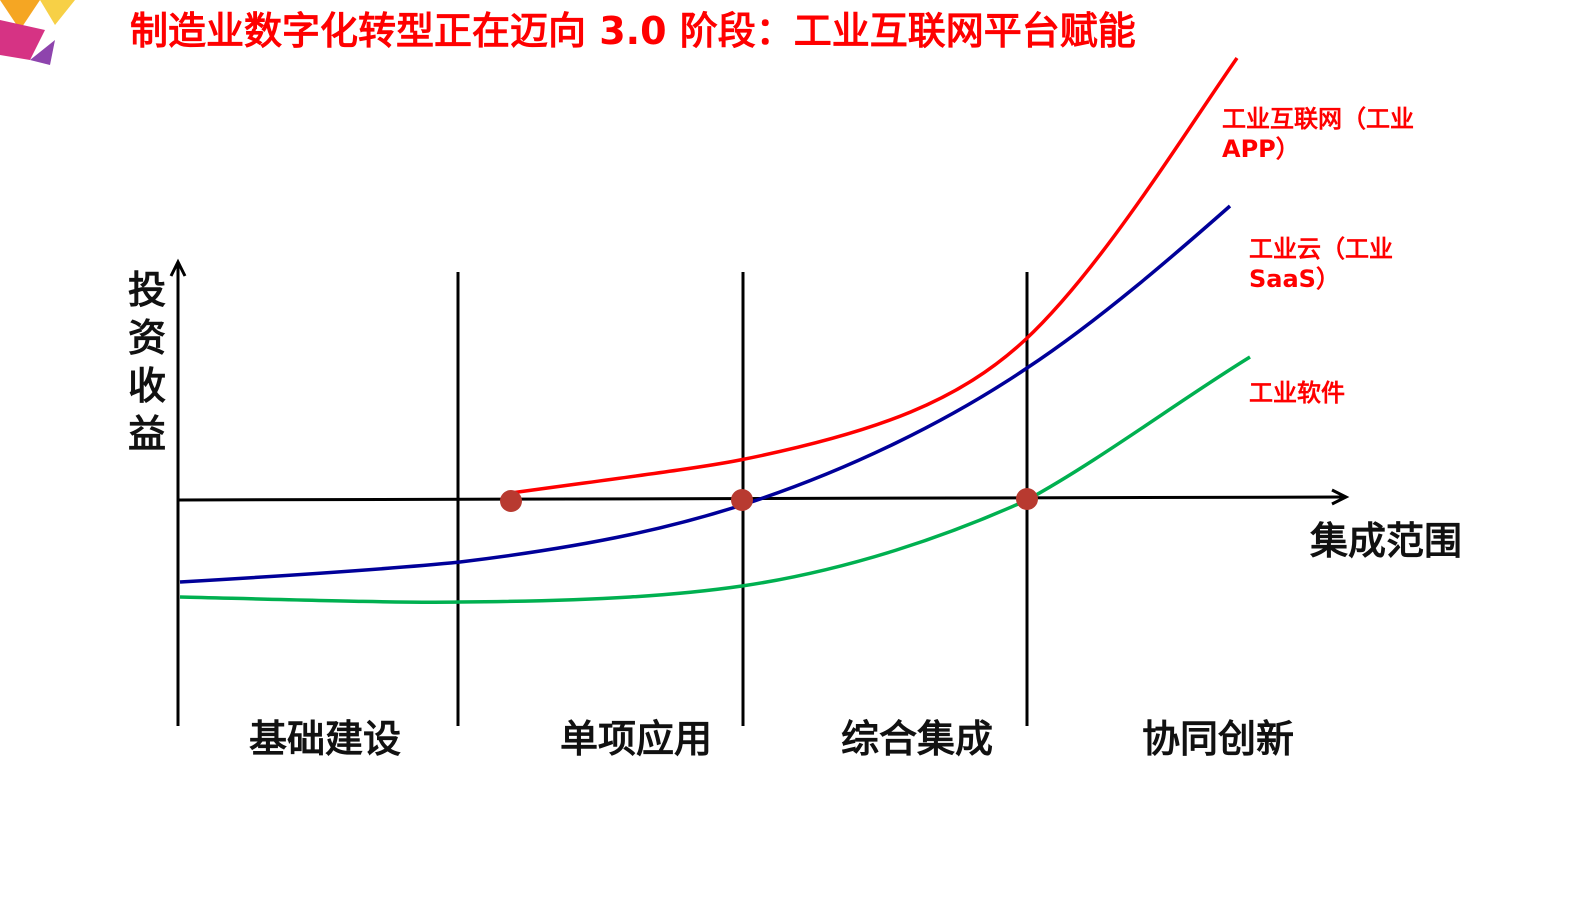 The width and height of the screenshot is (1585, 917). What do you see at coordinates (635, 739) in the screenshot?
I see `stage-label: 单项应用` at bounding box center [635, 739].